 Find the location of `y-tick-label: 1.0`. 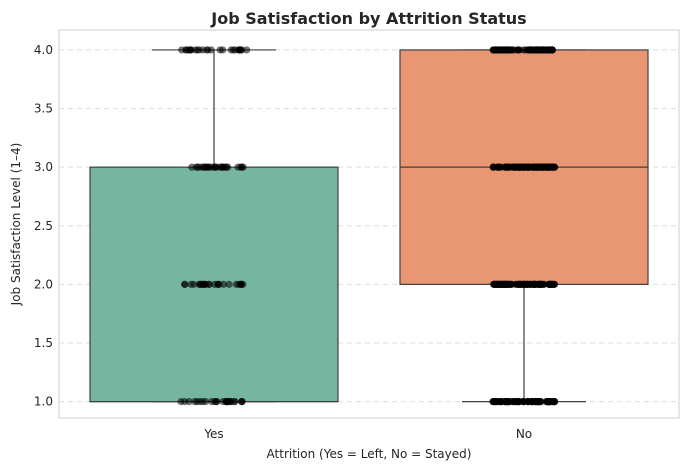

y-tick-label: 1.0 is located at coordinates (43, 402).